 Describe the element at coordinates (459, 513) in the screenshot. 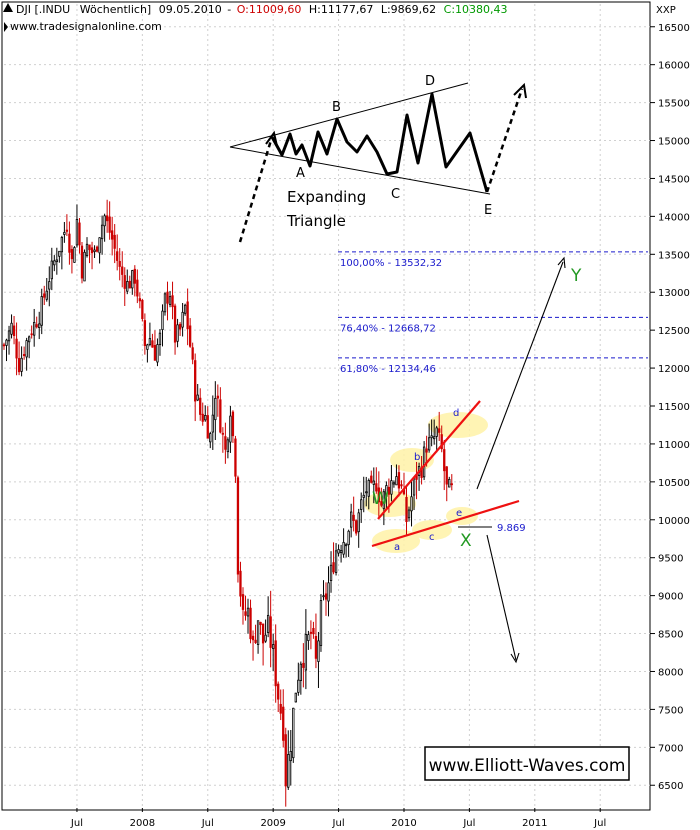

I see `wave-label-e: e` at that location.